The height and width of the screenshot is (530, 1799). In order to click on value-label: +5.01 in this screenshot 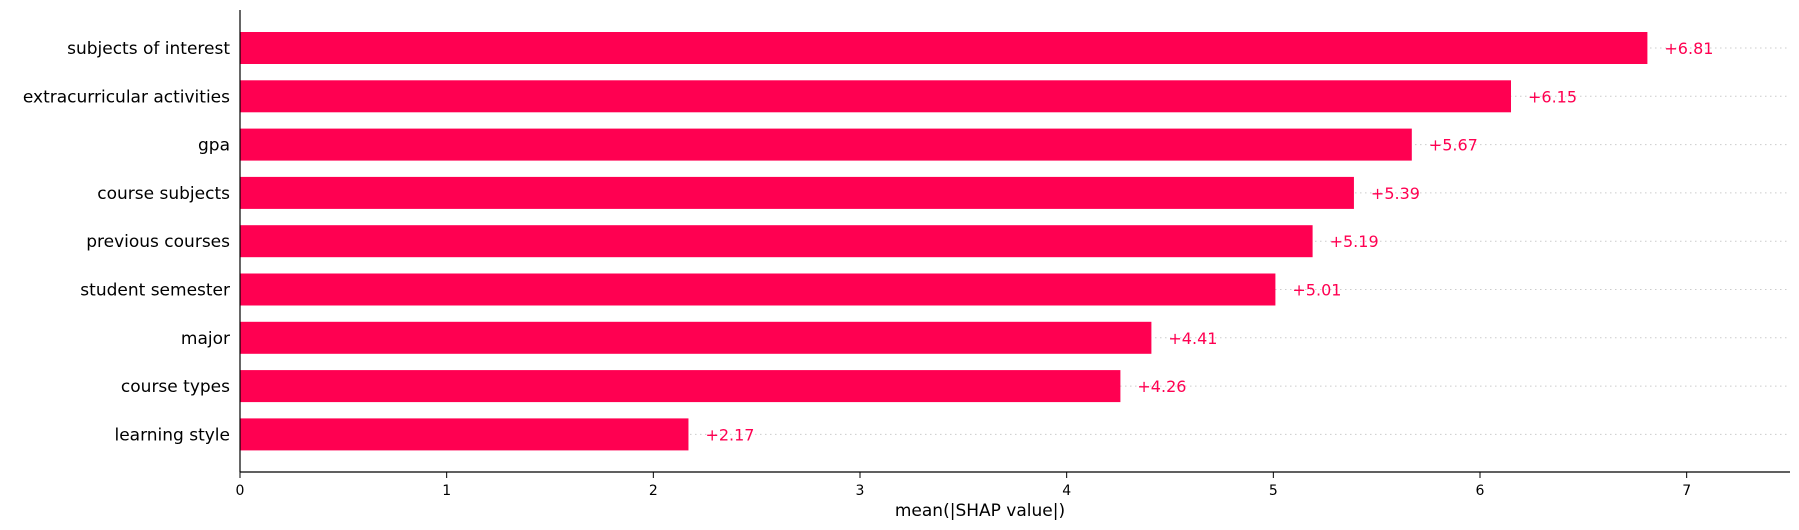, I will do `click(1316, 290)`.